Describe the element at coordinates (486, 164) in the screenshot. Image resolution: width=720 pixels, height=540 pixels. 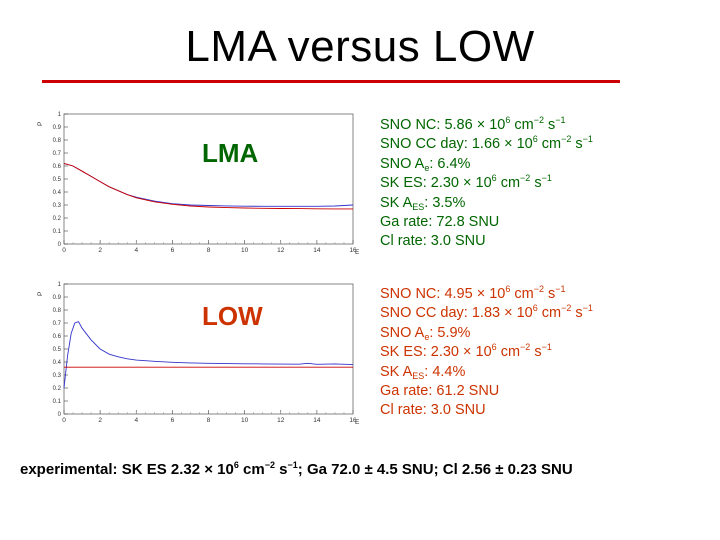
I see `info-line: SNO Ae: 6.4%` at that location.